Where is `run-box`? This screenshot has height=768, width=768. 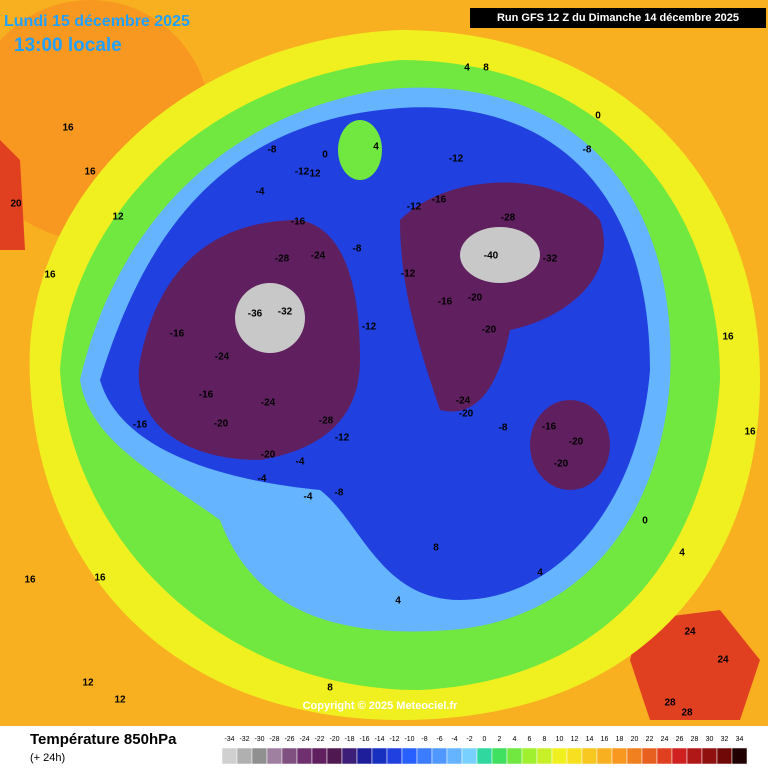
run-box is located at coordinates (618, 18).